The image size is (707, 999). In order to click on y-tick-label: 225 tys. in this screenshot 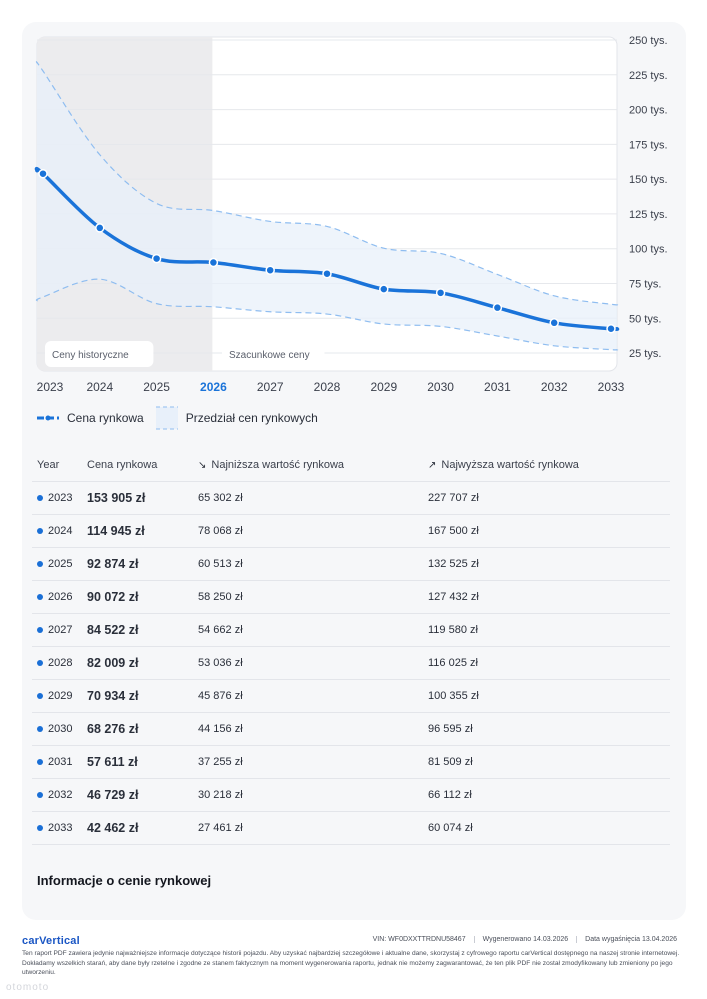, I will do `click(648, 76)`.